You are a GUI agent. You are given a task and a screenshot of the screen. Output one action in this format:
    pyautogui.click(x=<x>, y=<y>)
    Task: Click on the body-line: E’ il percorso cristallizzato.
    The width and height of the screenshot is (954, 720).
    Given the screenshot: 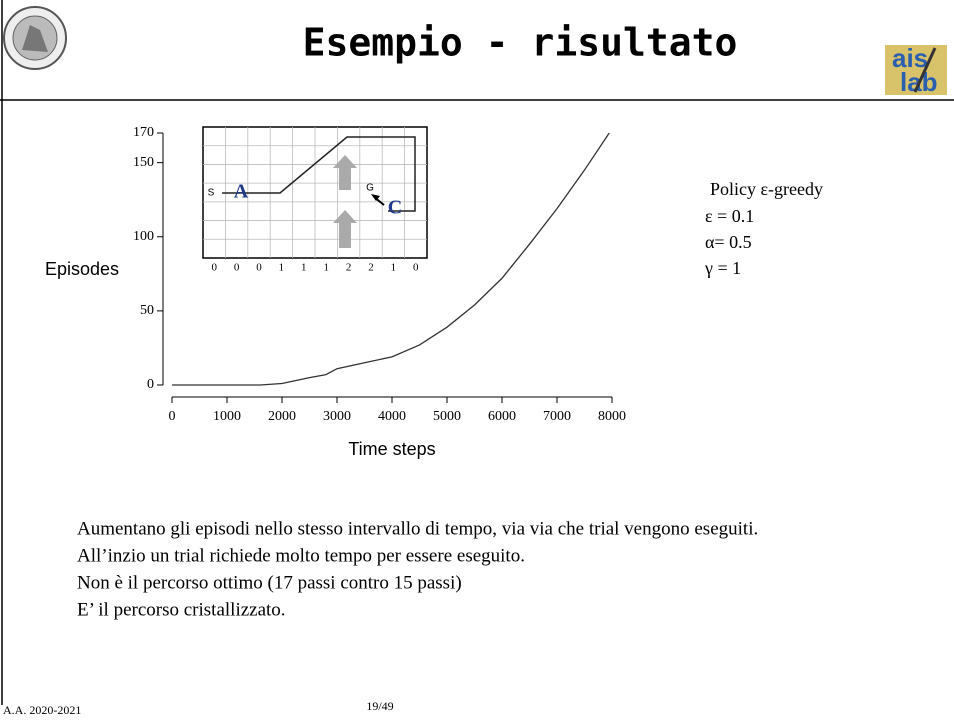 What is the action you would take?
    pyautogui.click(x=181, y=609)
    